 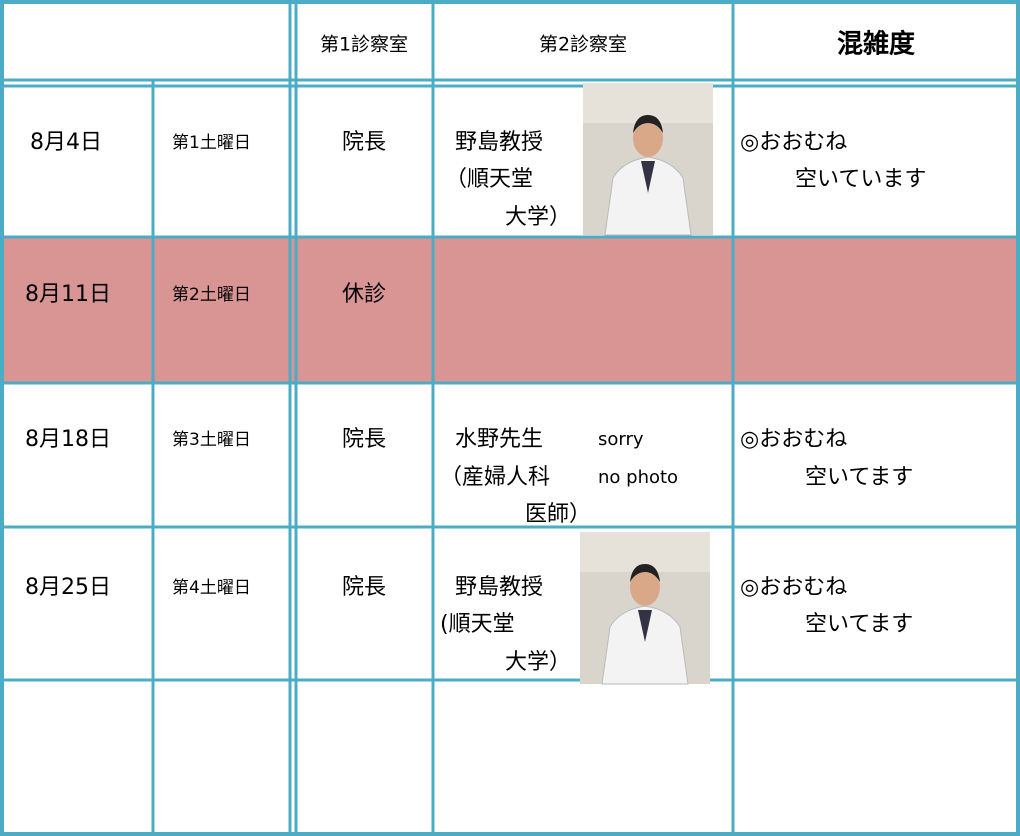 What do you see at coordinates (68, 439) in the screenshot?
I see `date: 8月18日` at bounding box center [68, 439].